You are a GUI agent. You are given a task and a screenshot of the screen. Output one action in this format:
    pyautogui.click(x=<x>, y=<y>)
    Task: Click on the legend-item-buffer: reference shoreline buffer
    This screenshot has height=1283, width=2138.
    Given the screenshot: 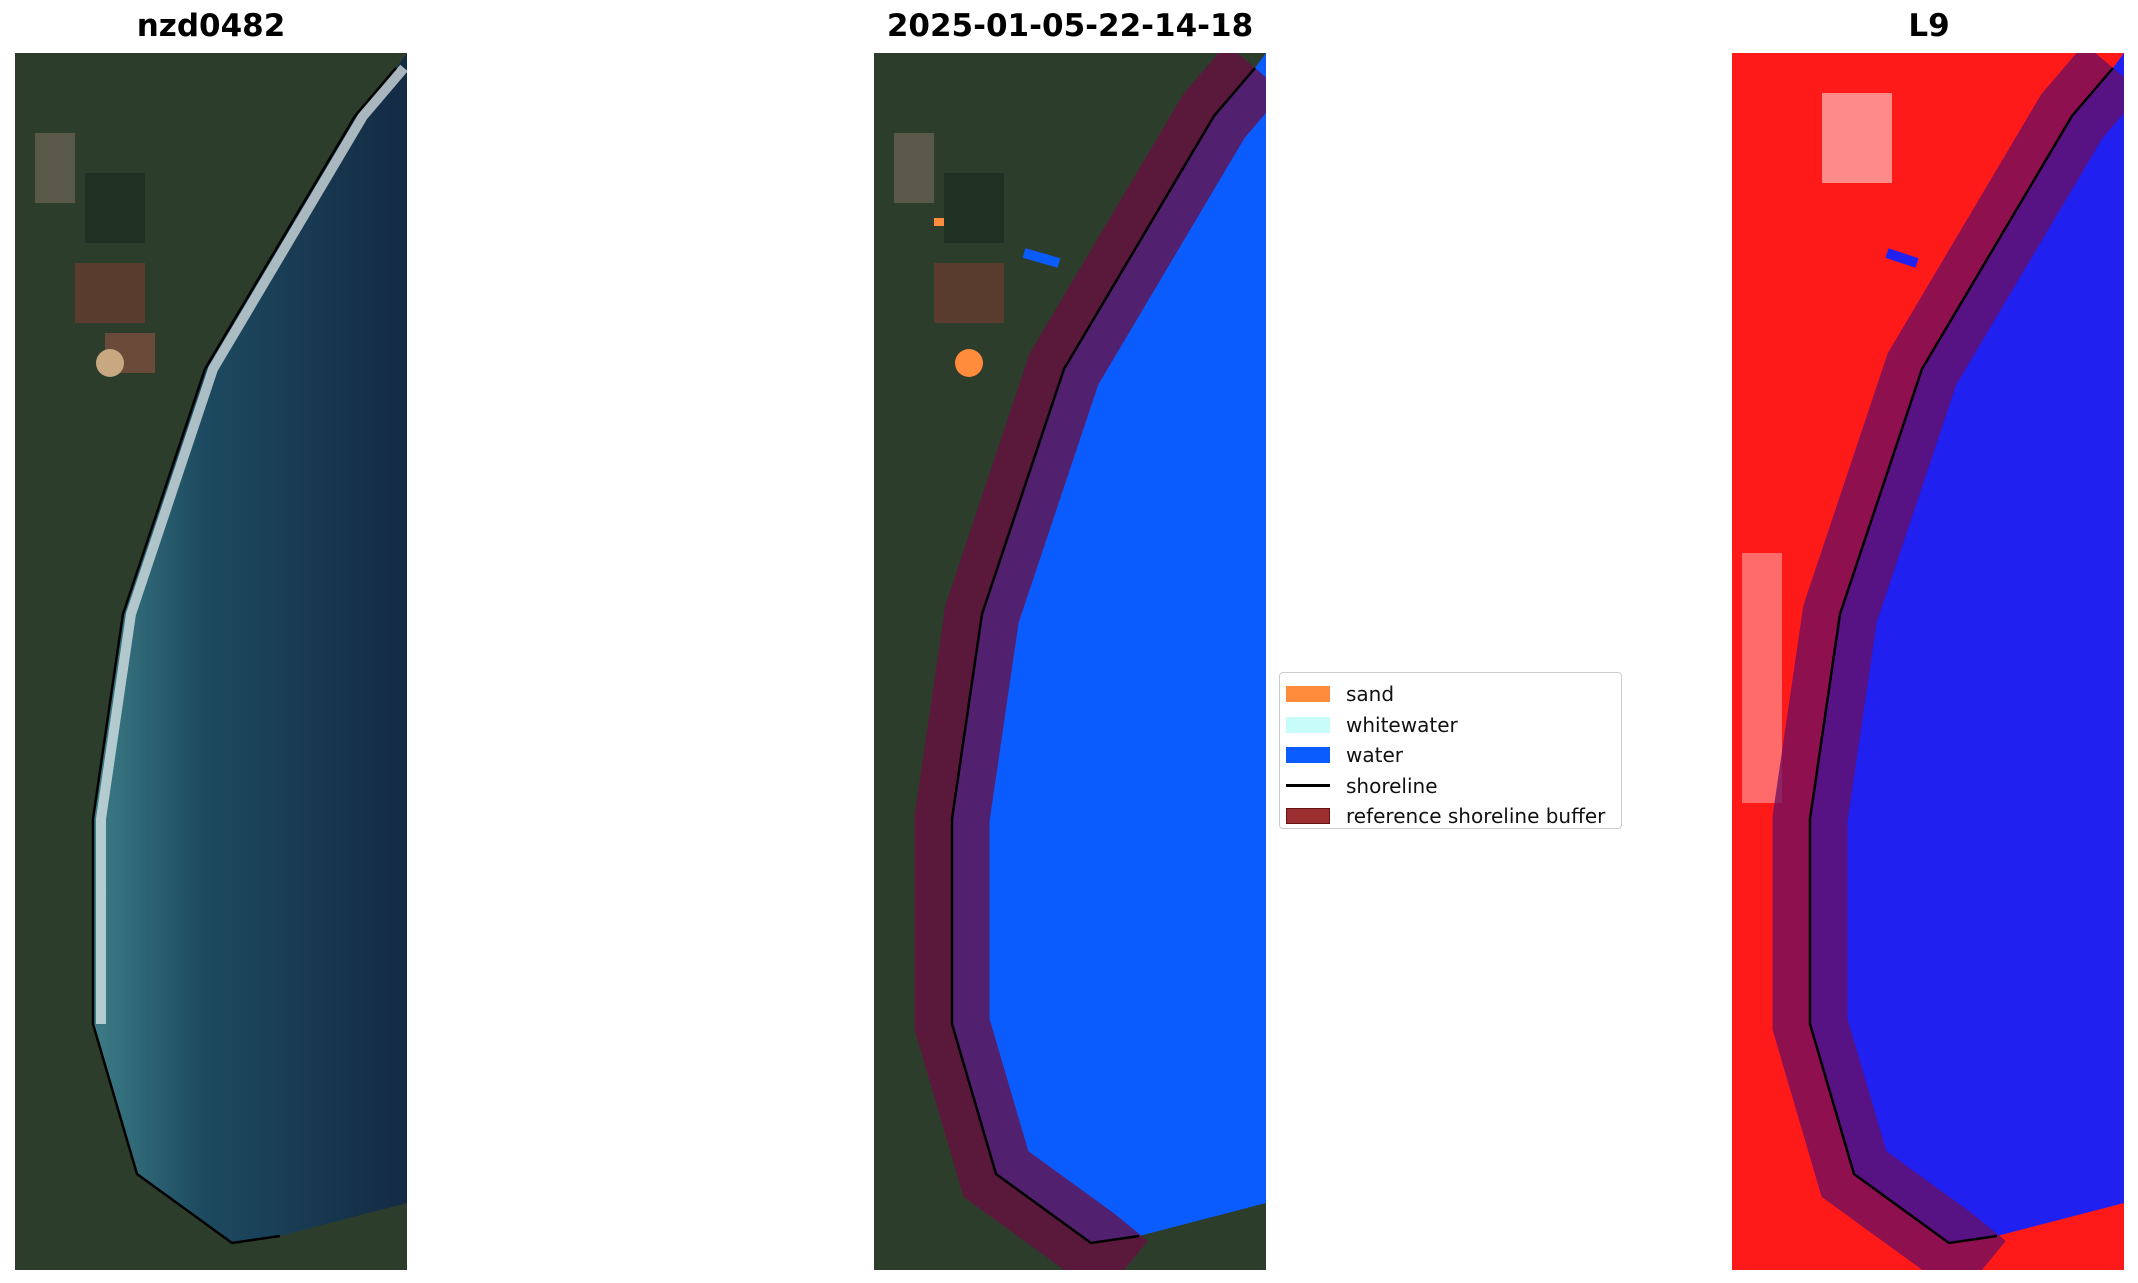 What is the action you would take?
    pyautogui.click(x=1453, y=816)
    